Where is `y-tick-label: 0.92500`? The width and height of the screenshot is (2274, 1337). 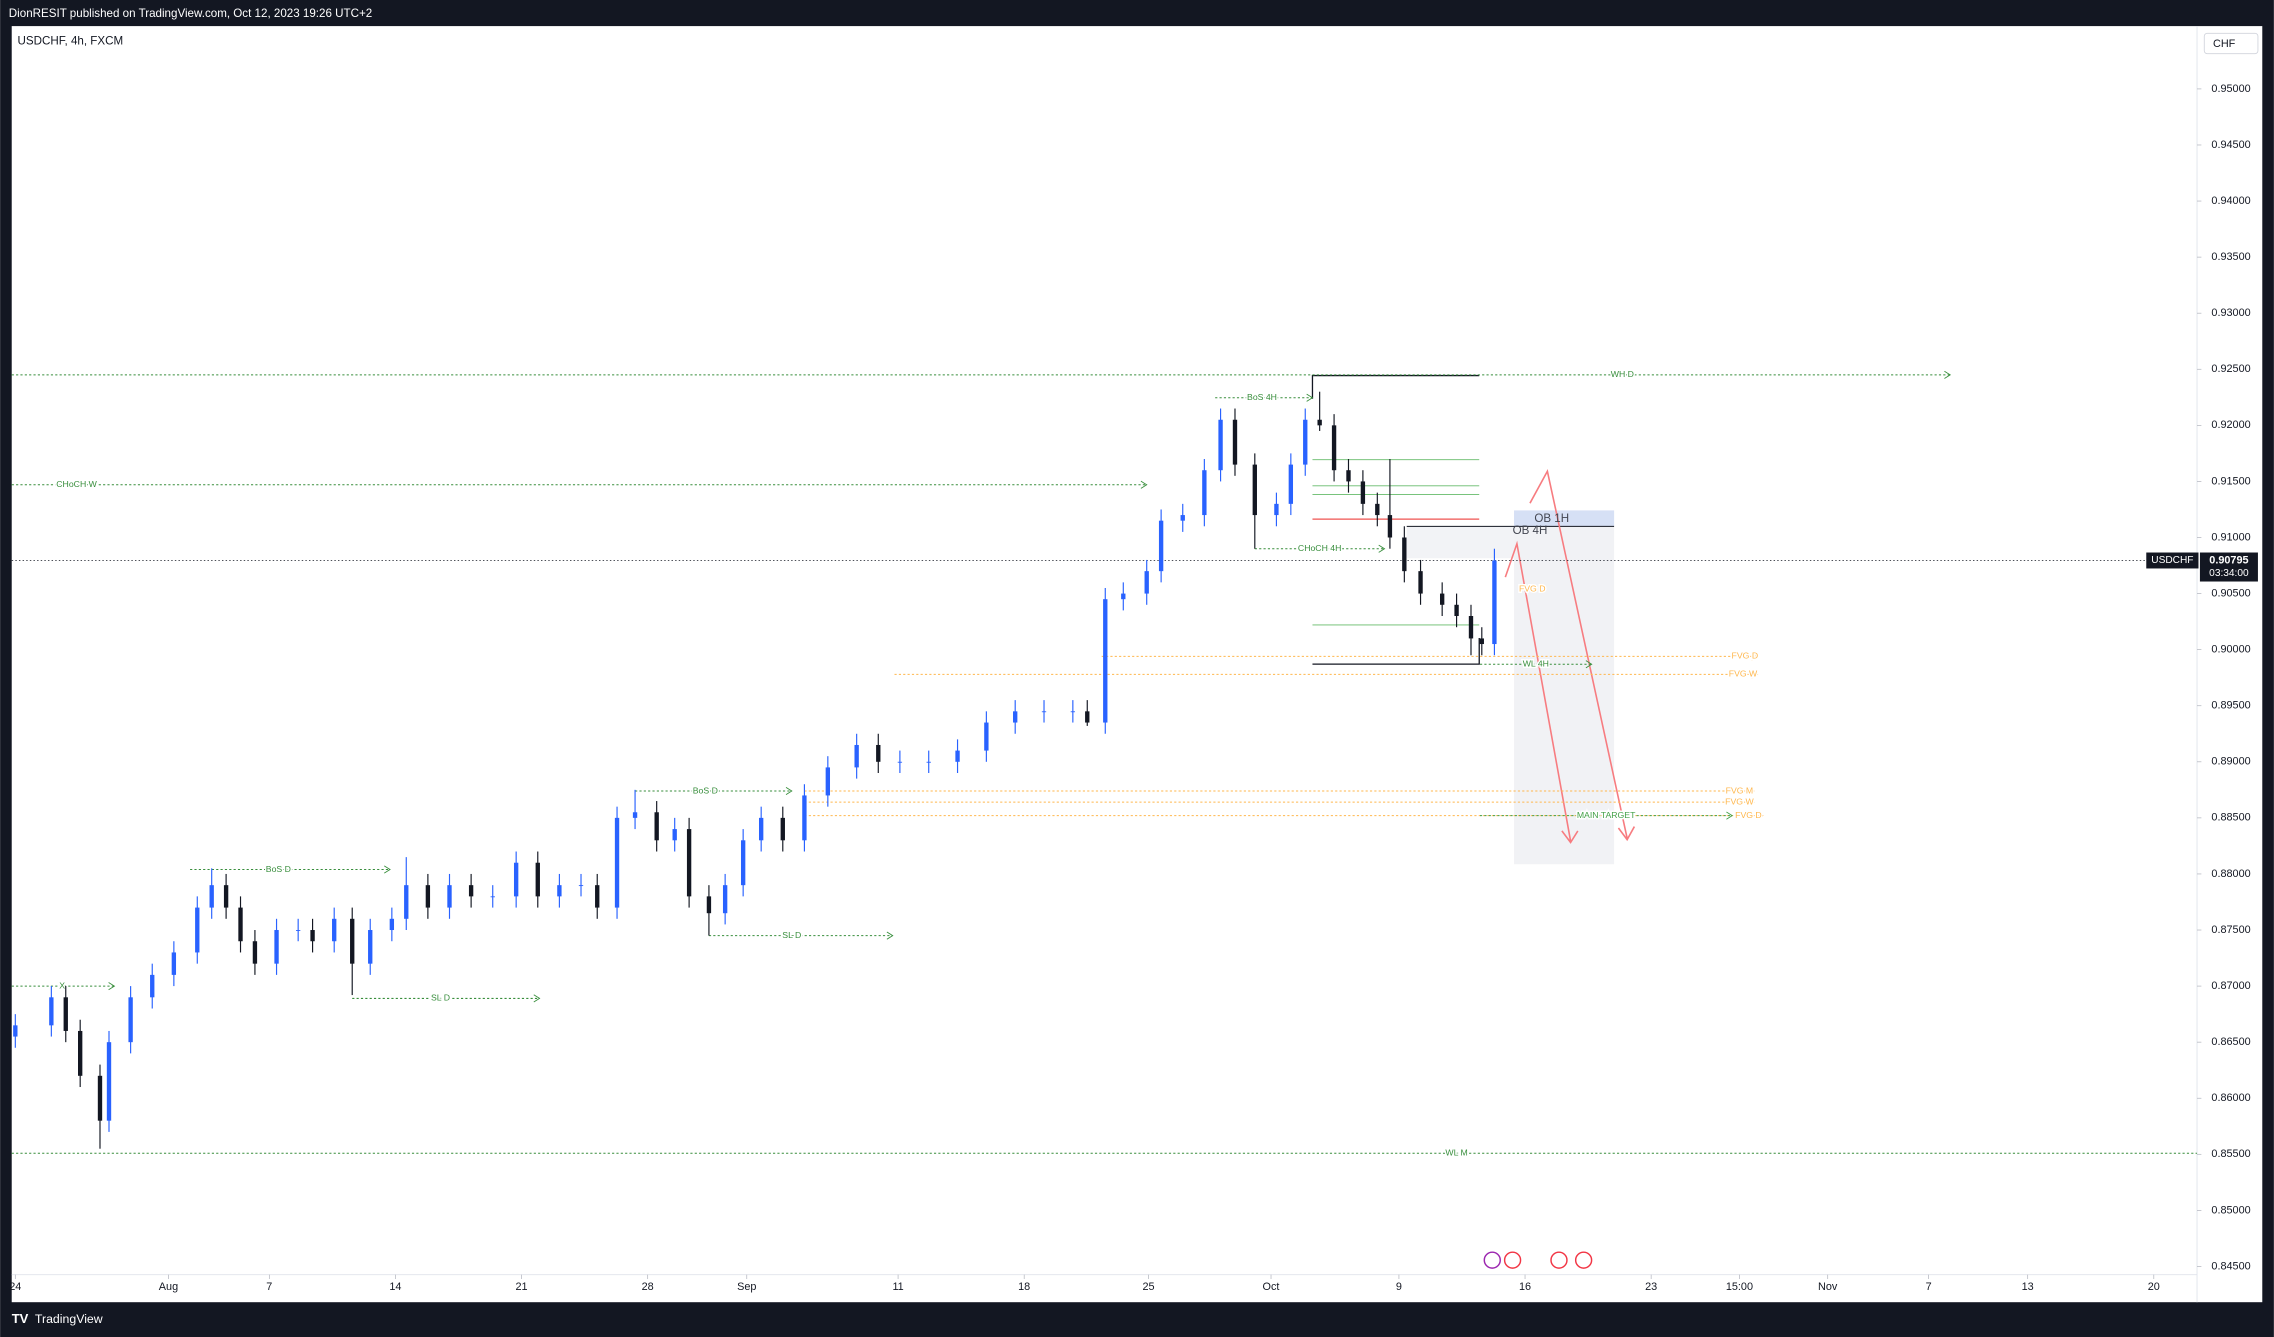
y-tick-label: 0.92500 is located at coordinates (2230, 369).